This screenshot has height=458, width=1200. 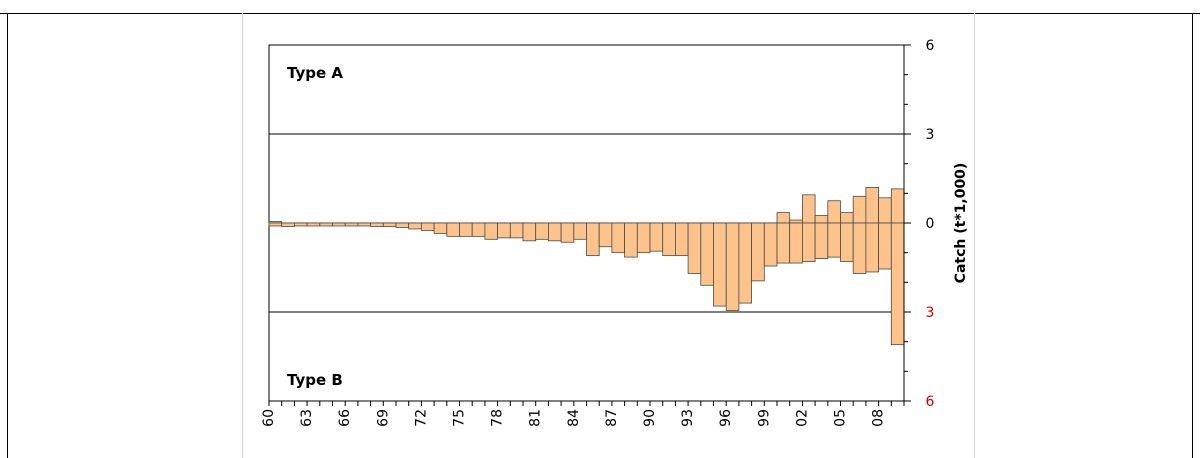 I want to click on x-tick-label: 60, so click(x=269, y=418).